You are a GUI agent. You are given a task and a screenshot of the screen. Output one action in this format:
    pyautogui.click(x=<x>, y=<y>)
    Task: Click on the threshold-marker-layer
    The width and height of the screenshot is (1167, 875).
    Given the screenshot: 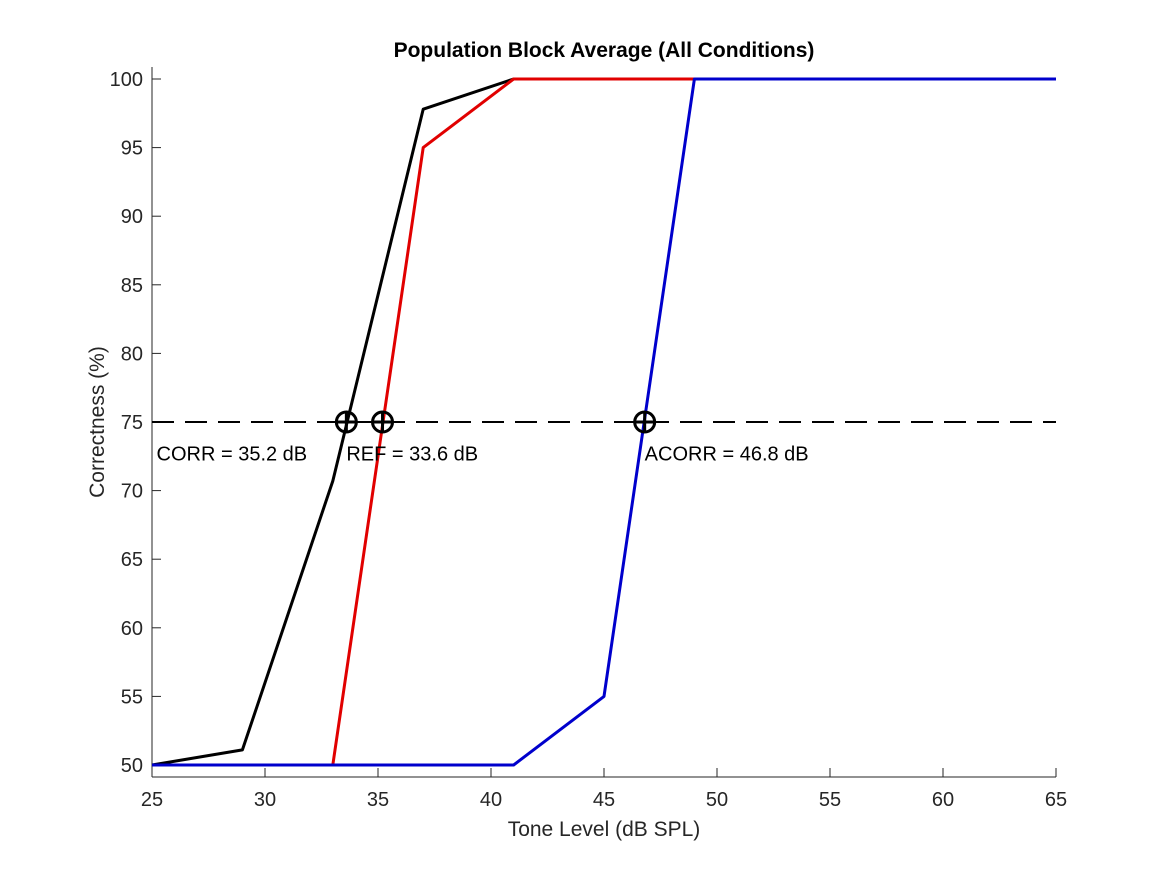 What is the action you would take?
    pyautogui.click(x=495, y=422)
    